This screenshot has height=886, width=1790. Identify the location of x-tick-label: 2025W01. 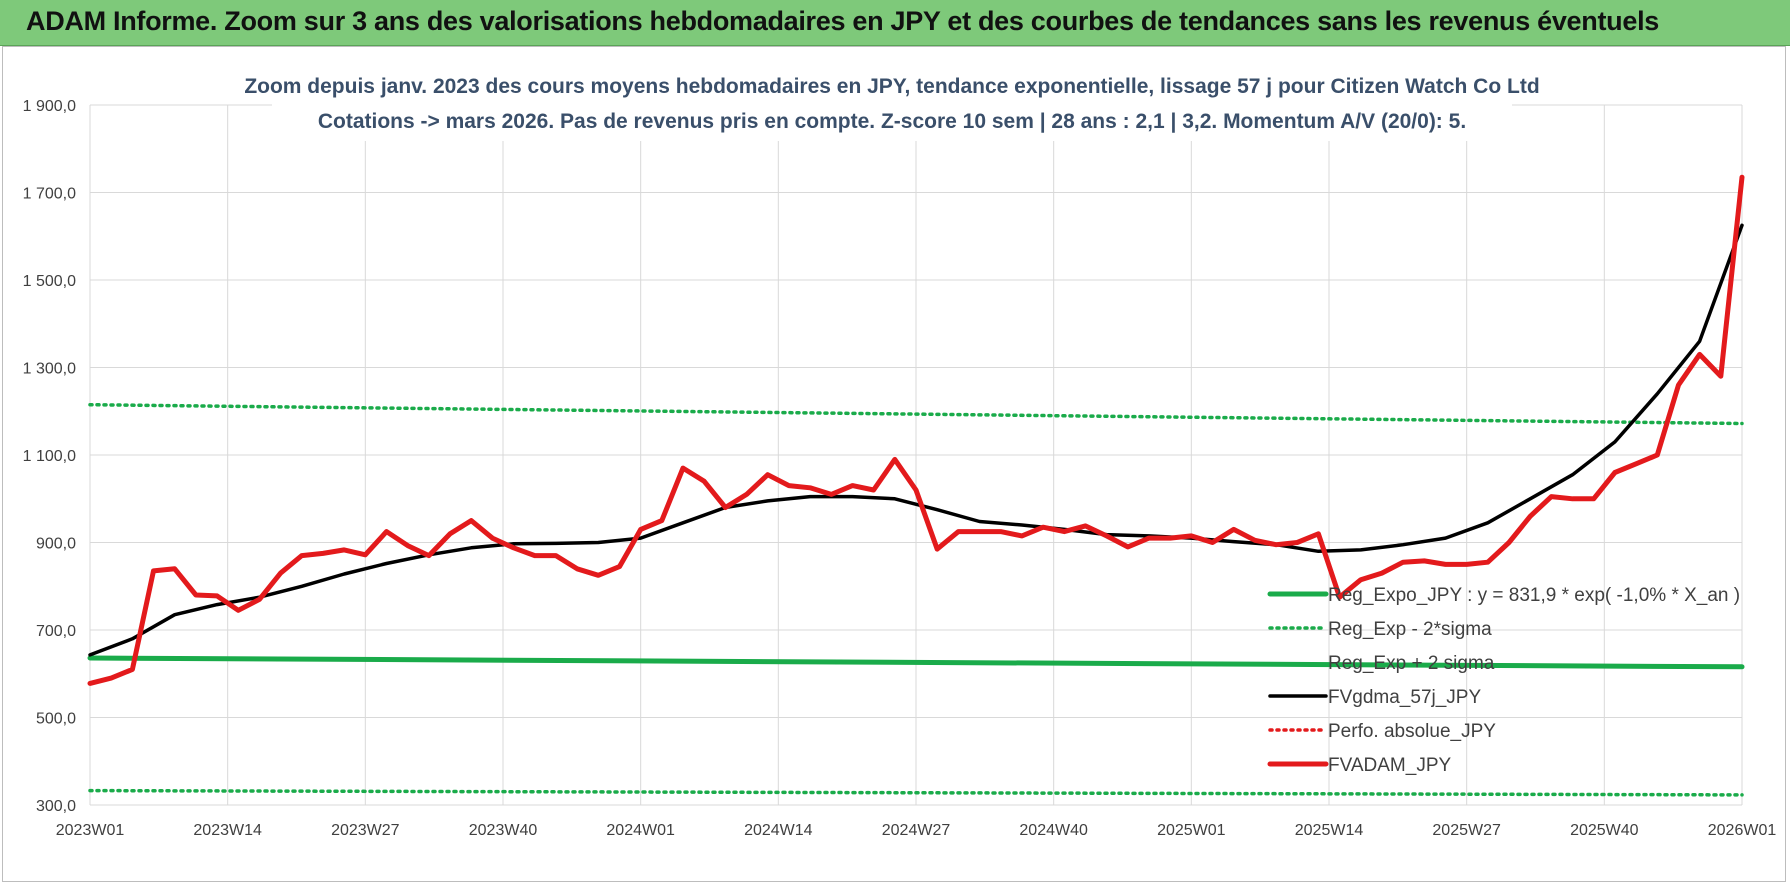
(1191, 830).